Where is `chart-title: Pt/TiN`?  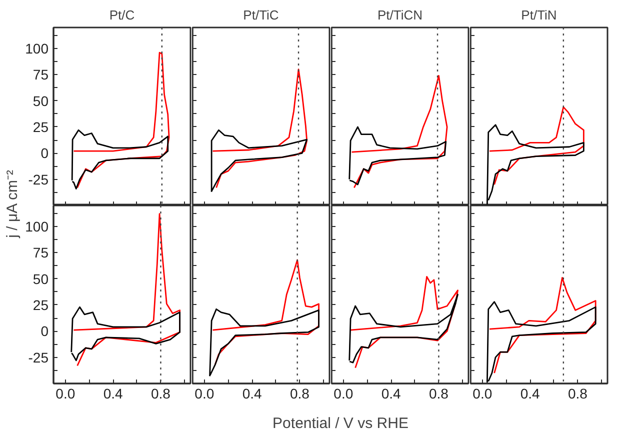 chart-title: Pt/TiN is located at coordinates (539, 15).